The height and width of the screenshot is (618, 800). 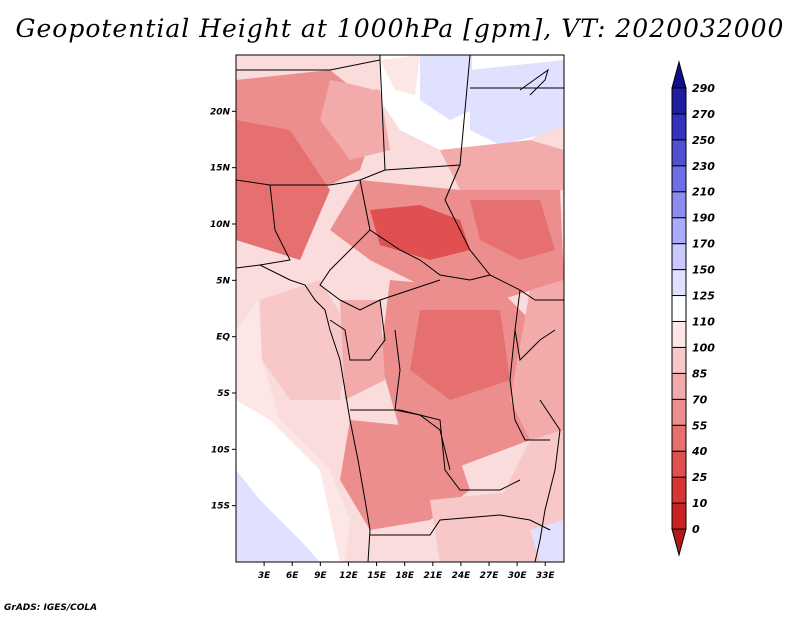 I want to click on longitude-axis: 3E 6E 9E 12E 15E 18E 21E 24E 27E 30E 33E, so click(x=407, y=571).